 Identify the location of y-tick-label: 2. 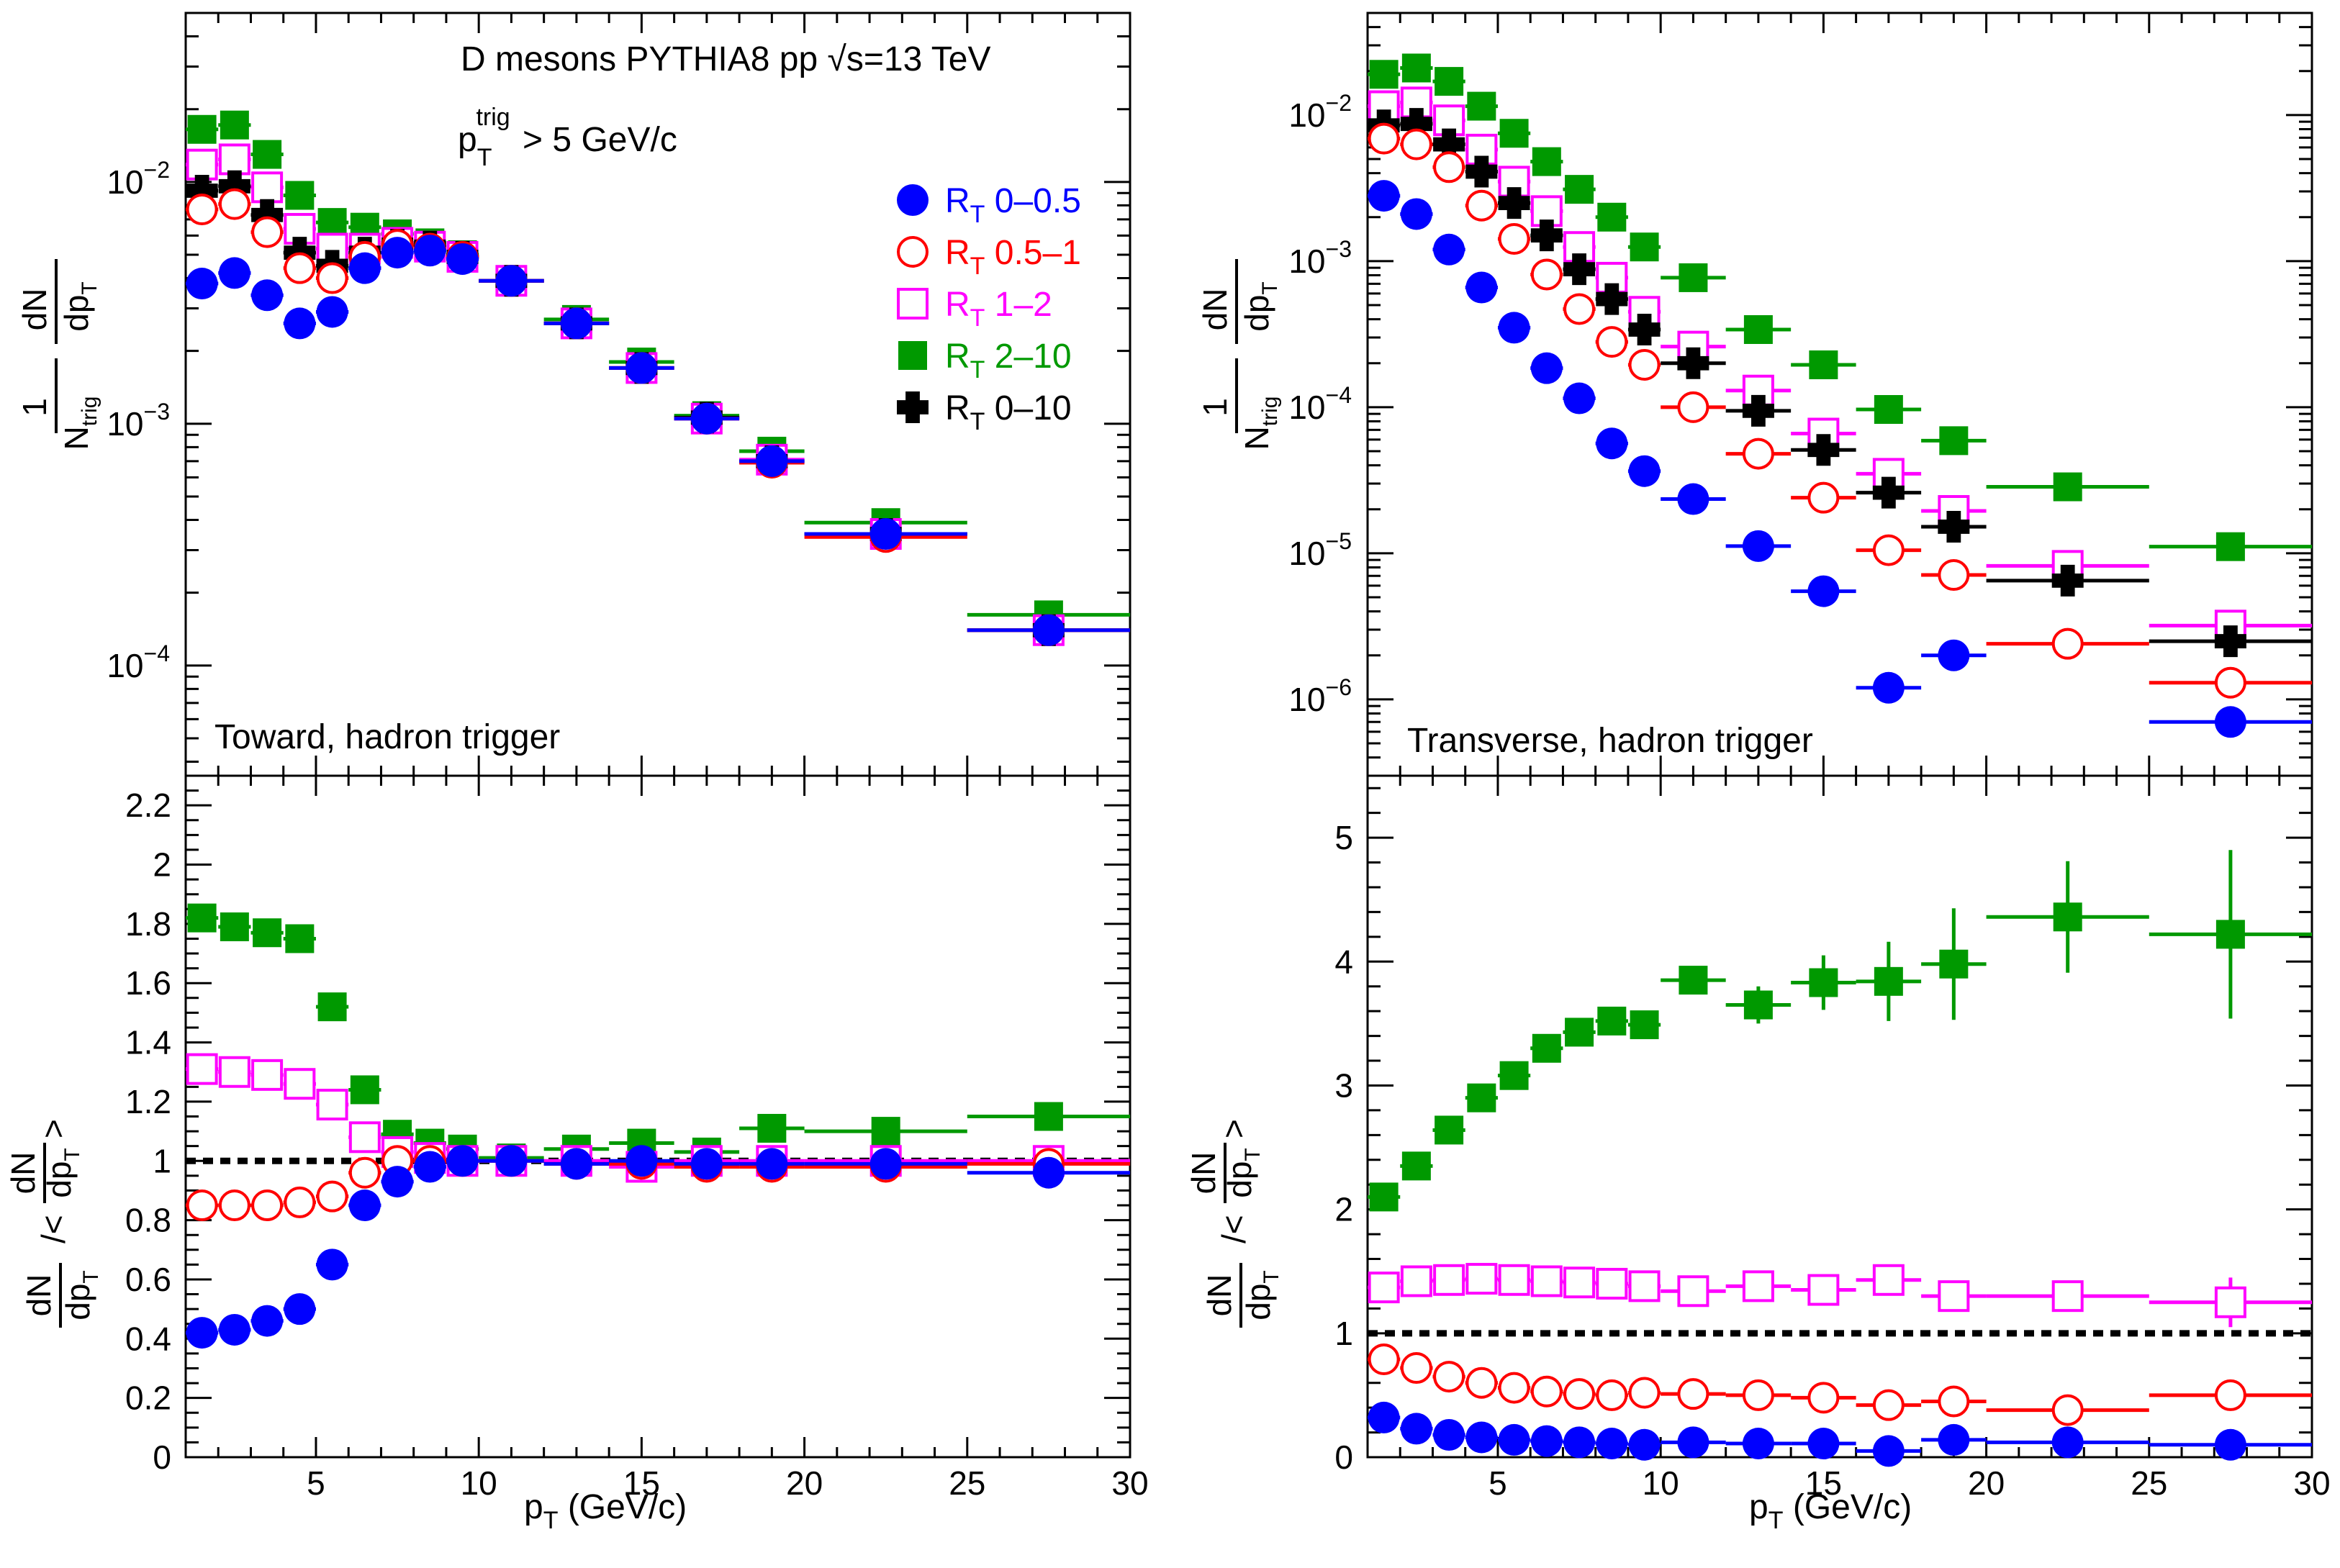
(162, 865).